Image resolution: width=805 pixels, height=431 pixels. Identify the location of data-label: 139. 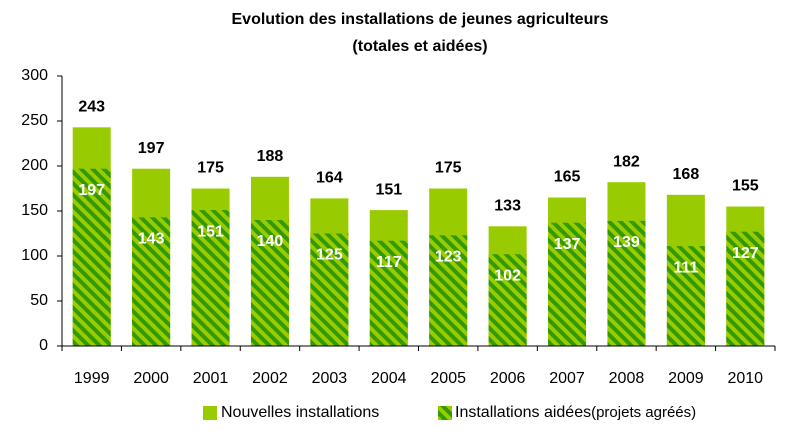
(626, 242).